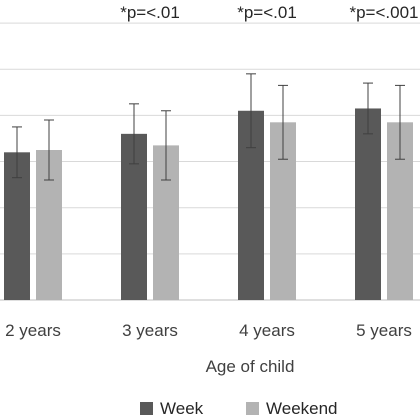 The image size is (420, 420). What do you see at coordinates (250, 366) in the screenshot?
I see `x-axis-title: Age of child` at bounding box center [250, 366].